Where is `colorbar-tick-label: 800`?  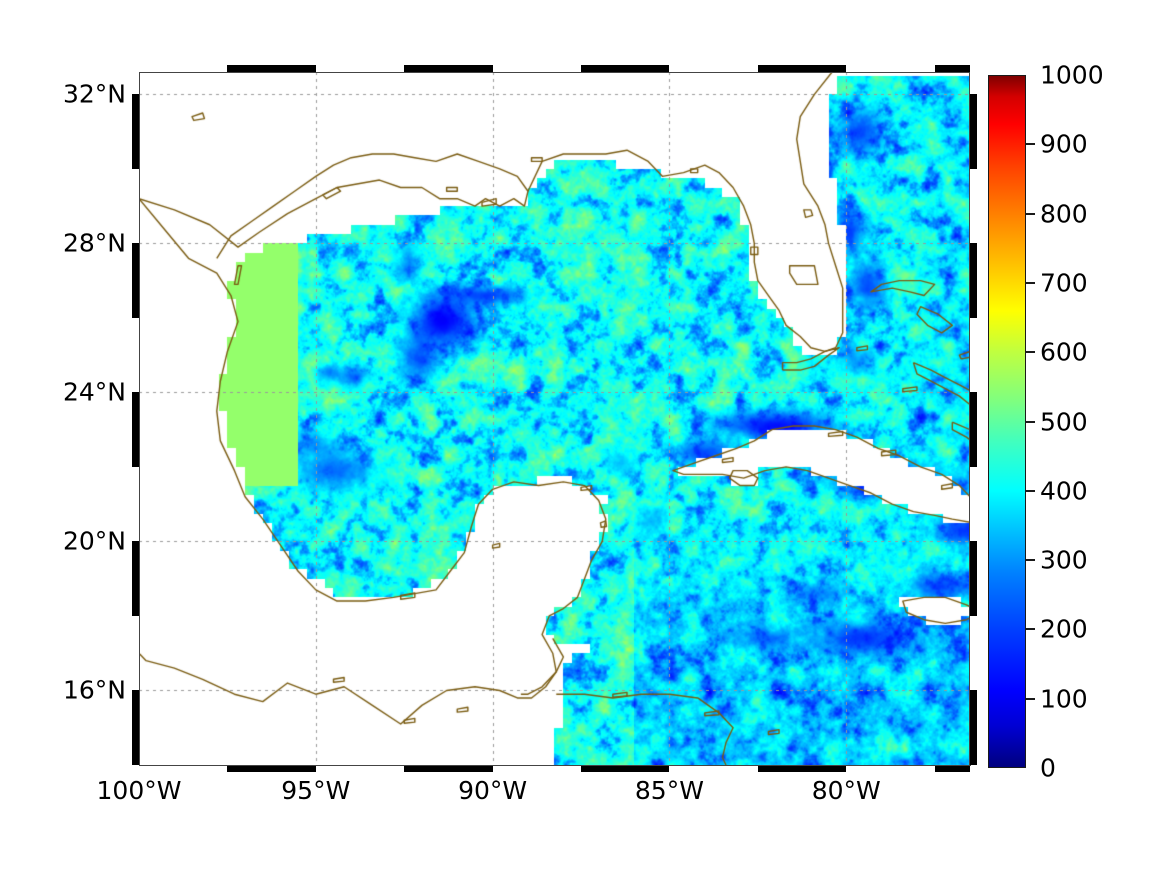
colorbar-tick-label: 800 is located at coordinates (1064, 214).